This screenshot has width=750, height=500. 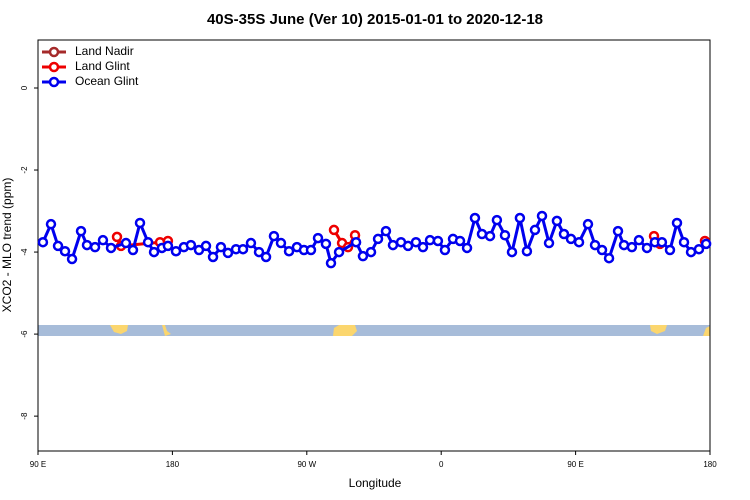 I want to click on x-tick-label: 90 W, so click(x=306, y=464).